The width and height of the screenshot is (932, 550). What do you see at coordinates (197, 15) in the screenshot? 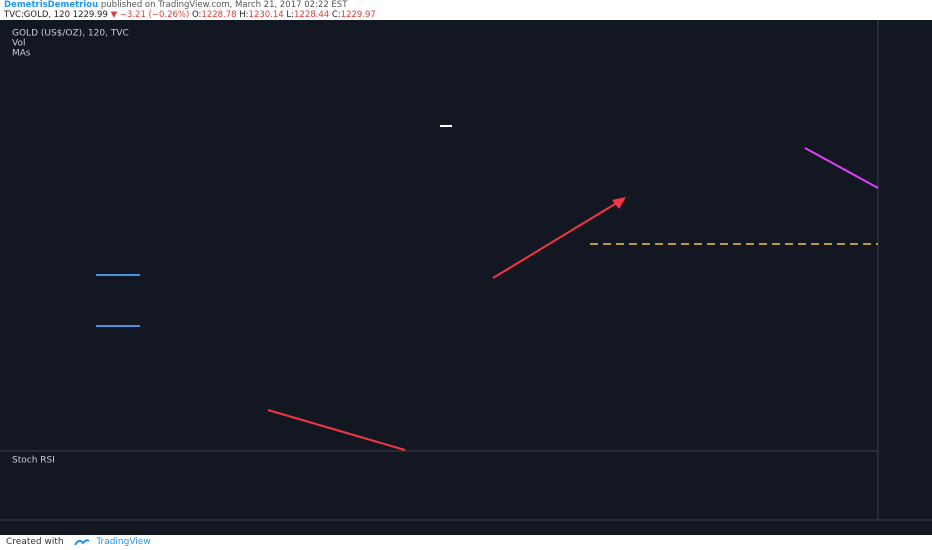
I see `o-label: O:` at bounding box center [197, 15].